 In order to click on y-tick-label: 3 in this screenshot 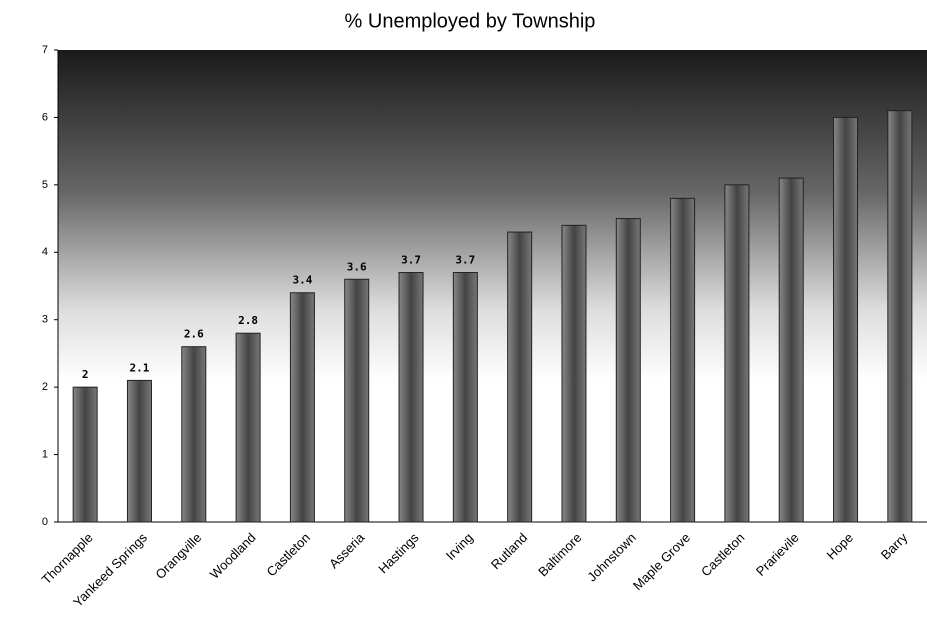, I will do `click(45, 320)`.